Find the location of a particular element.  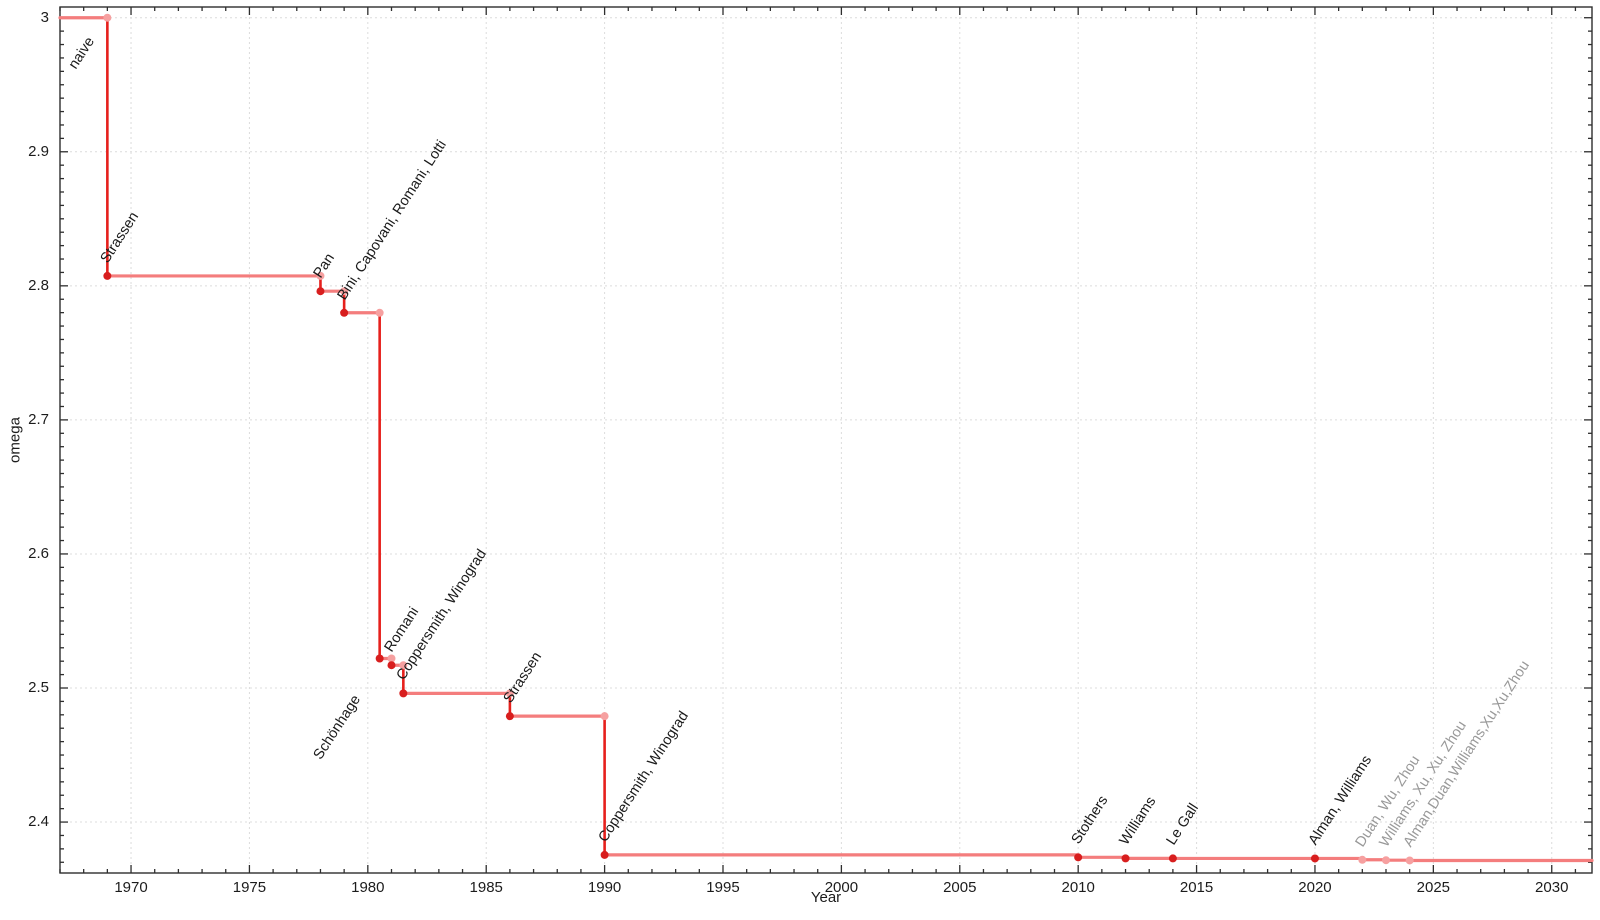

x-axis-title: Year is located at coordinates (826, 897).